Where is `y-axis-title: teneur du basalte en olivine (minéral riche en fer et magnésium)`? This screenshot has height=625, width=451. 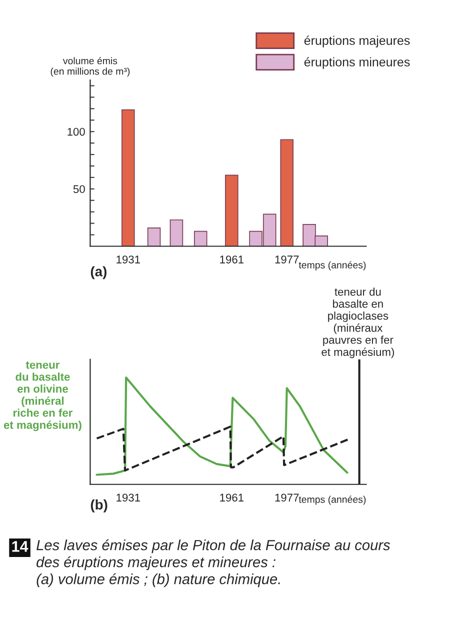
y-axis-title: teneur du basalte en olivine (minéral riche en fer et magnésium) is located at coordinates (43, 396).